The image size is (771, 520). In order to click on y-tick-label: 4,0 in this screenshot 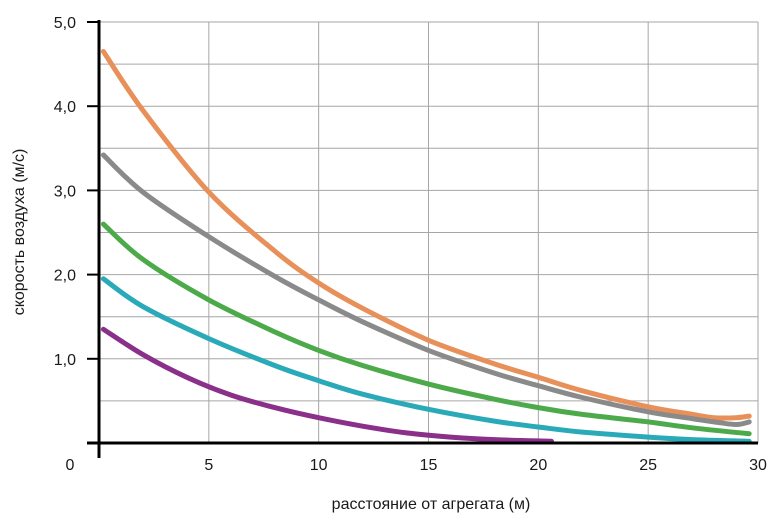, I will do `click(65, 107)`.